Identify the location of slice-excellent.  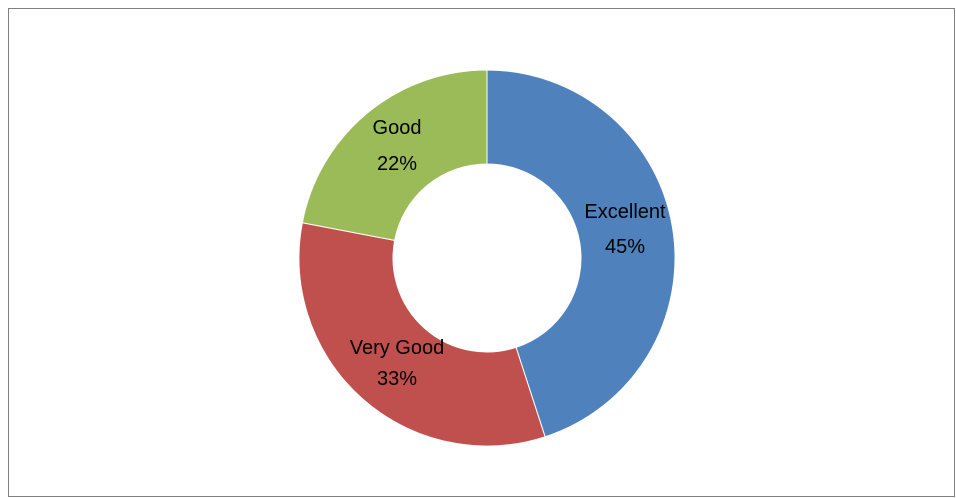
(581, 253).